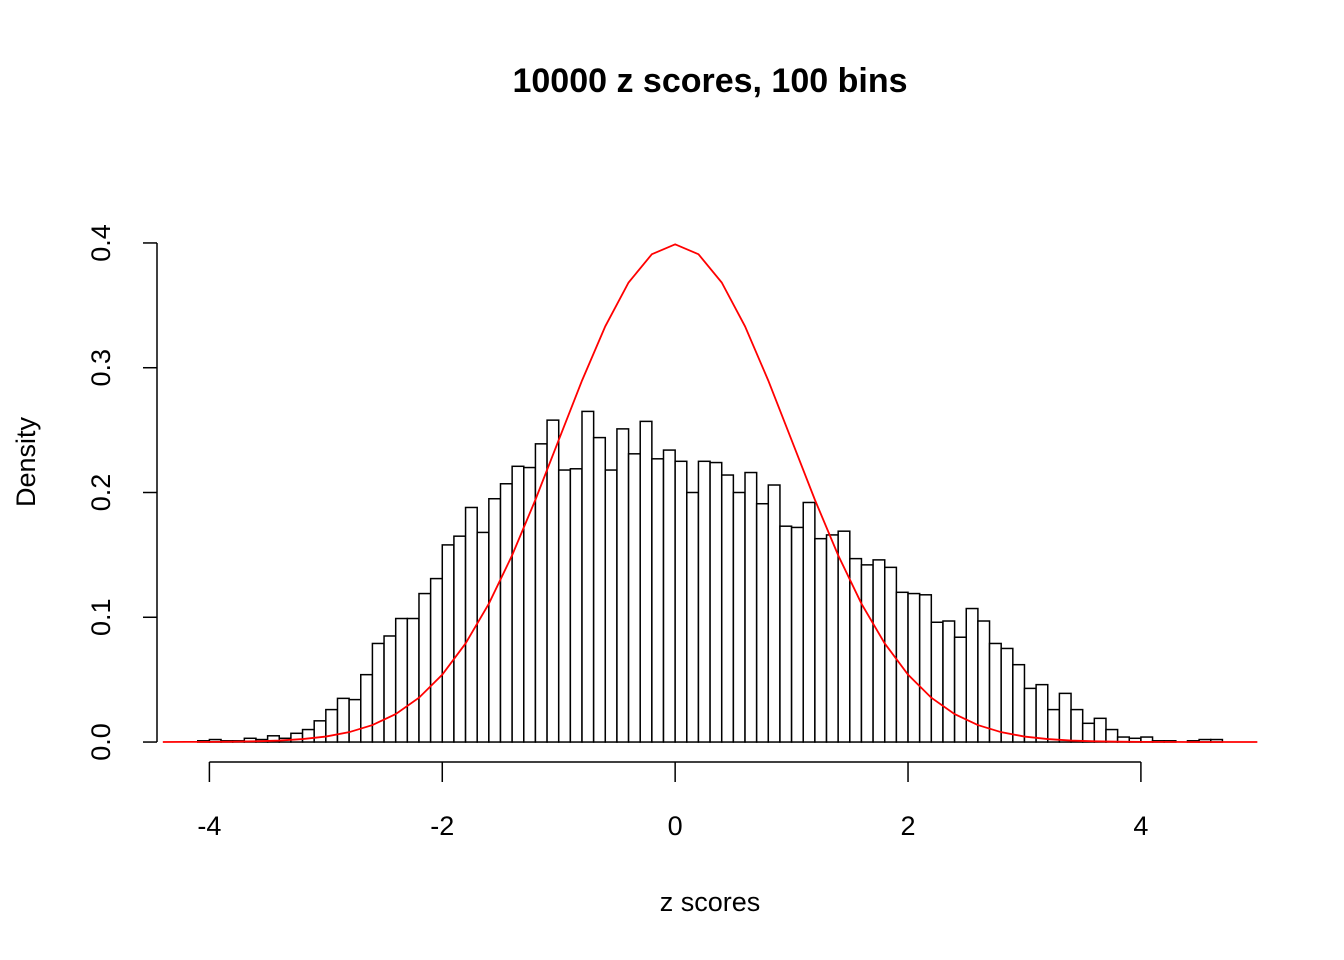 Image resolution: width=1344 pixels, height=960 pixels. What do you see at coordinates (908, 826) in the screenshot?
I see `x-tick-label: 2` at bounding box center [908, 826].